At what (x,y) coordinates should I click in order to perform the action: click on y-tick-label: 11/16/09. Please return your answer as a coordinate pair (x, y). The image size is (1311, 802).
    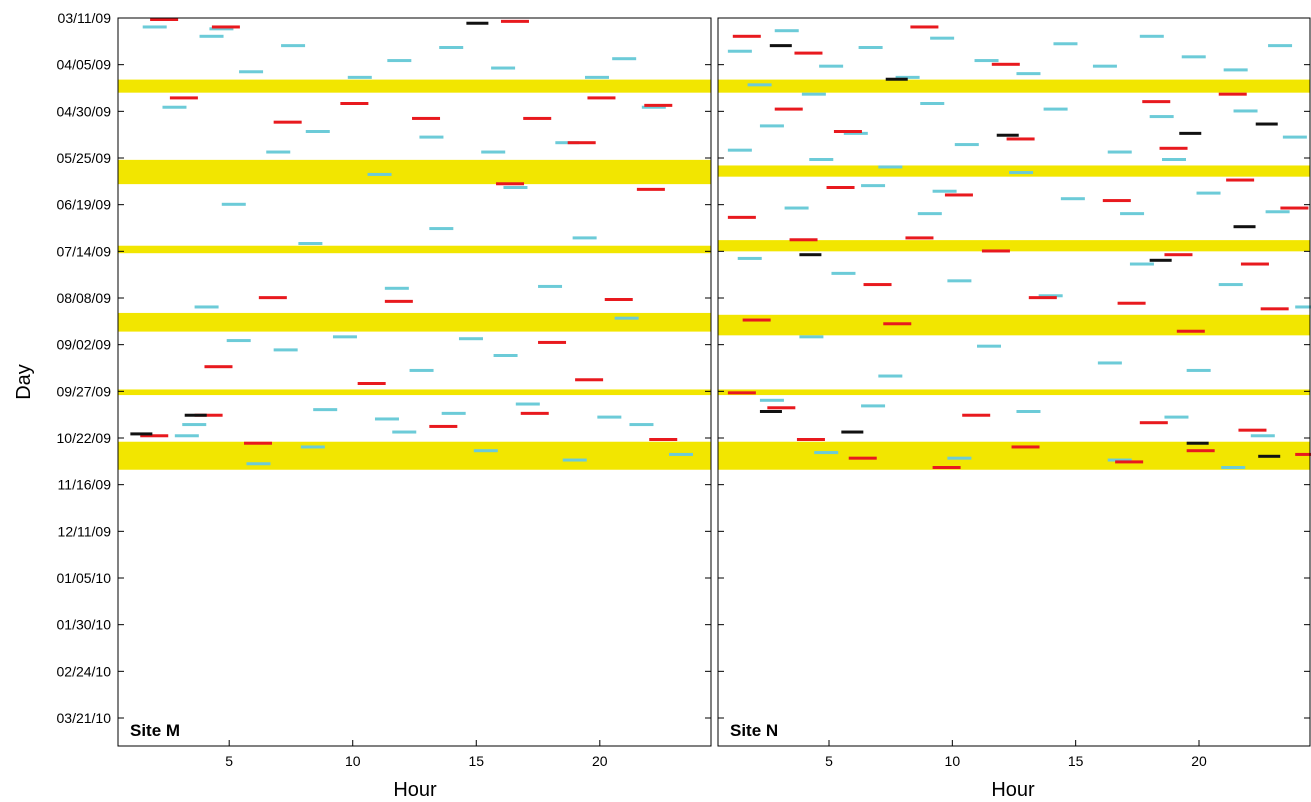
    Looking at the image, I should click on (85, 485).